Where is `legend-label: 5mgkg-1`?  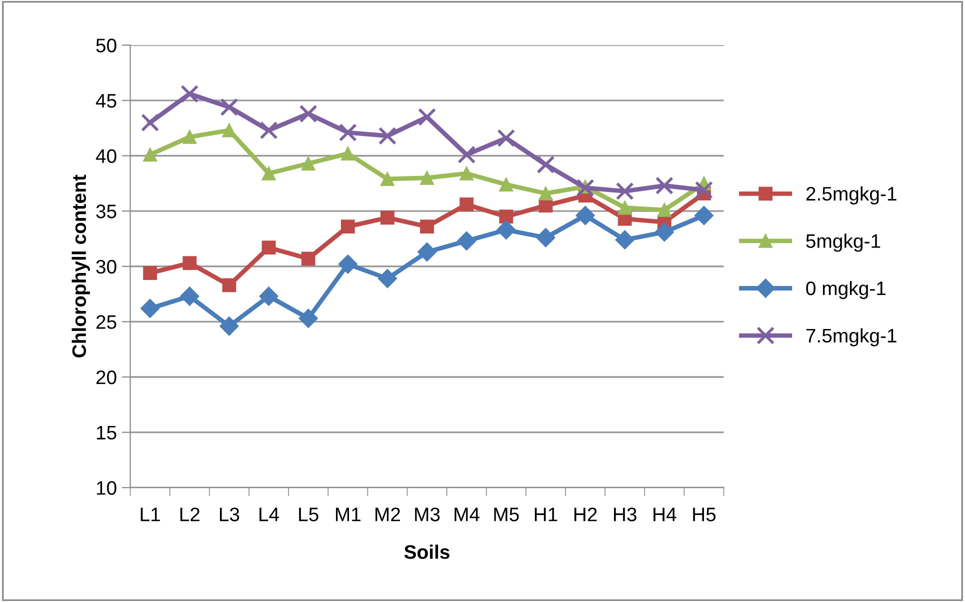
legend-label: 5mgkg-1 is located at coordinates (843, 243).